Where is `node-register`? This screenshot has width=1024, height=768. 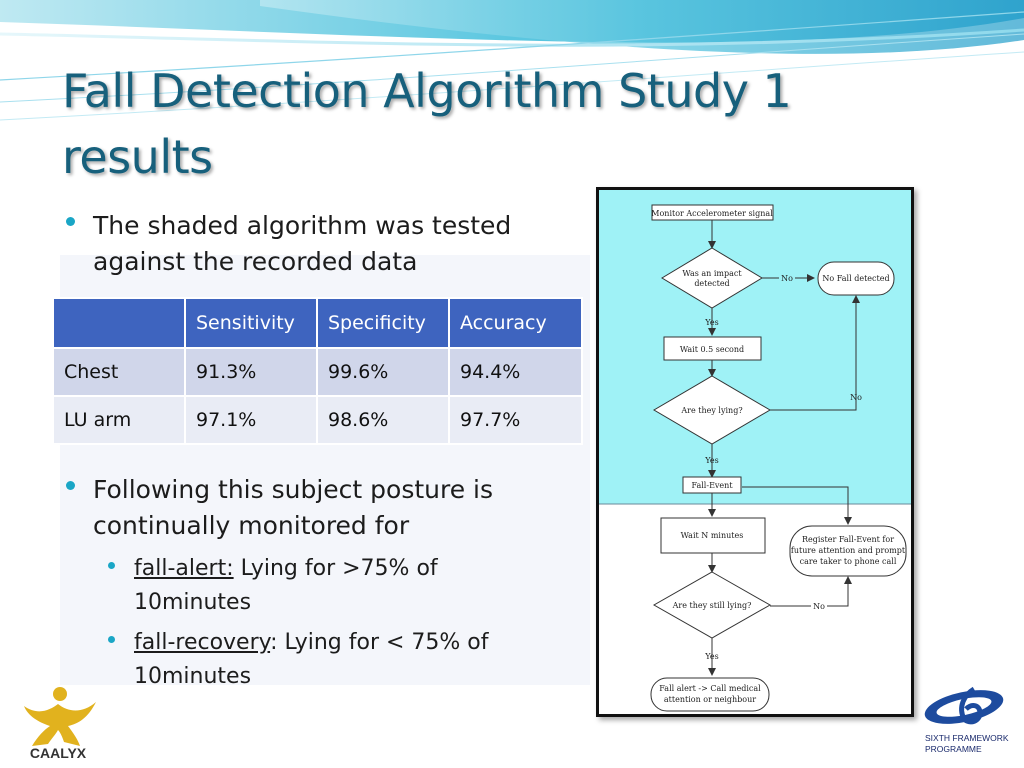
node-register is located at coordinates (848, 551).